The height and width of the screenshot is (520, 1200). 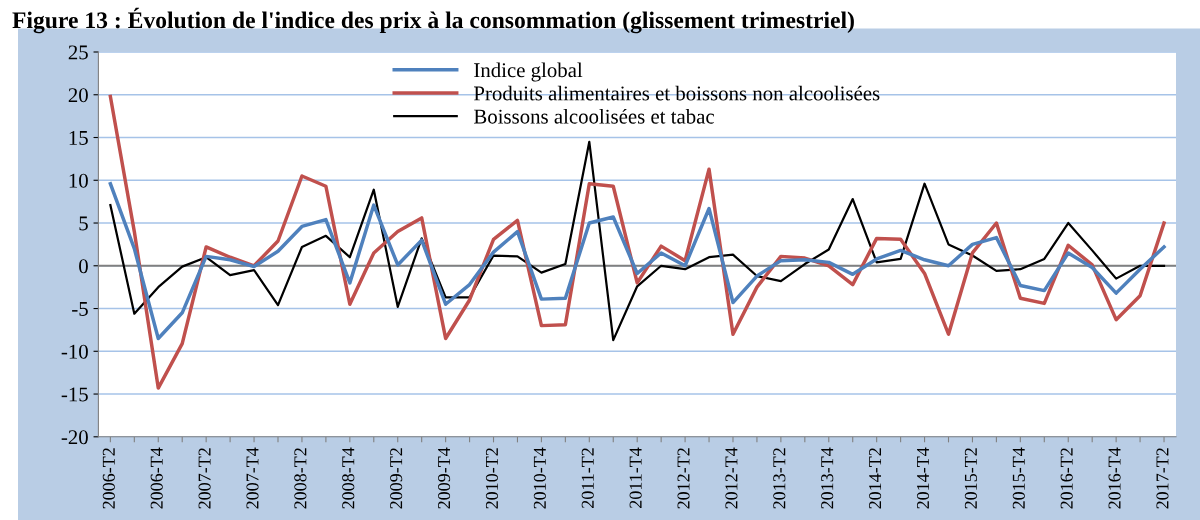 What do you see at coordinates (635, 477) in the screenshot?
I see `x-tick-label: 2011-T4` at bounding box center [635, 477].